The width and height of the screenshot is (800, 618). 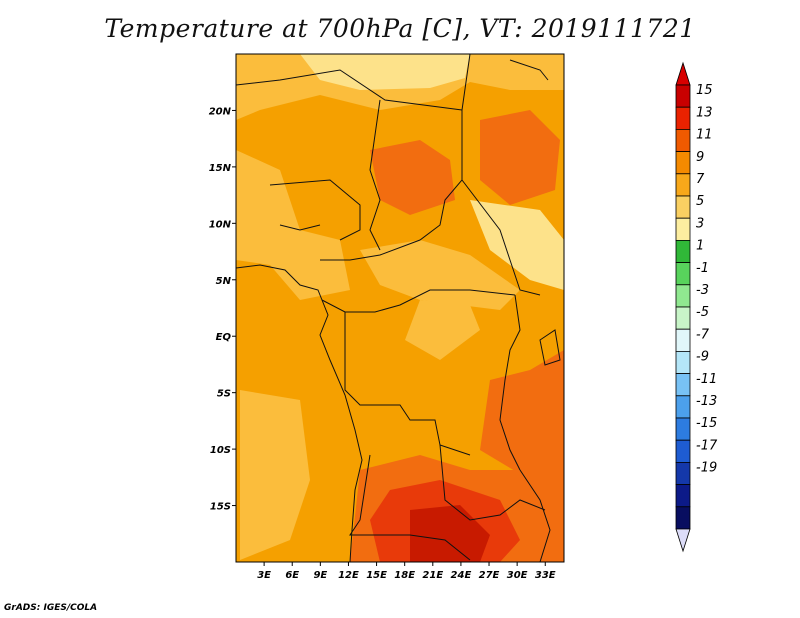 What do you see at coordinates (220, 507) in the screenshot?
I see `lat-label: 15S` at bounding box center [220, 507].